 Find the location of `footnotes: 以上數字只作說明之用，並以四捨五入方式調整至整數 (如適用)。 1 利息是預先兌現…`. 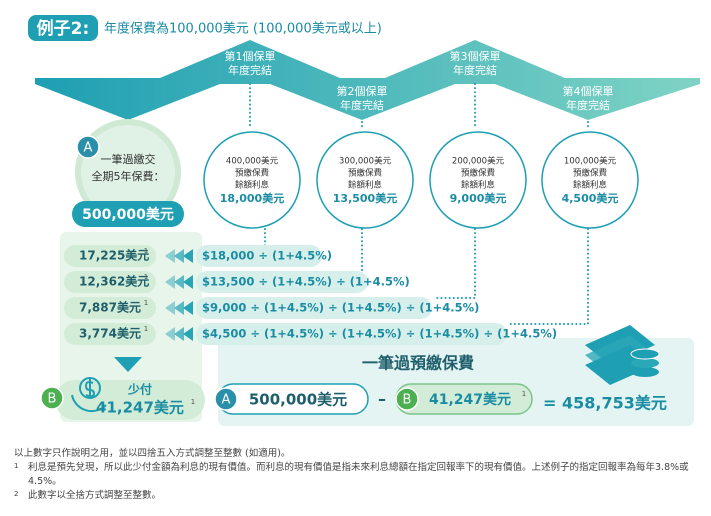

footnotes: 以上數字只作說明之用，並以四捨五入方式調整至整數 (如適用)。 1 利息是預先兌現… is located at coordinates (356, 475).